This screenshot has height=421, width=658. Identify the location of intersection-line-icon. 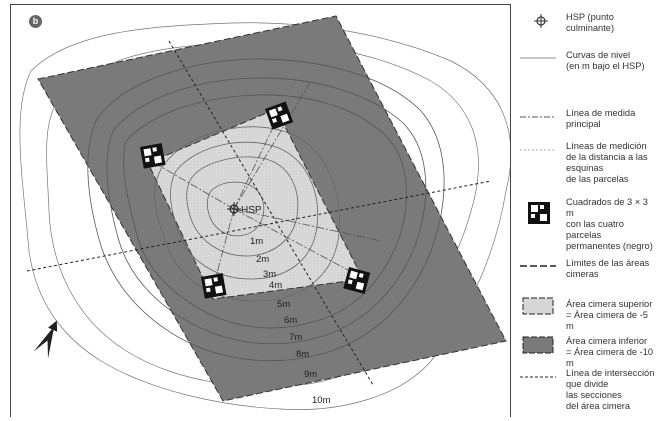
(538, 377).